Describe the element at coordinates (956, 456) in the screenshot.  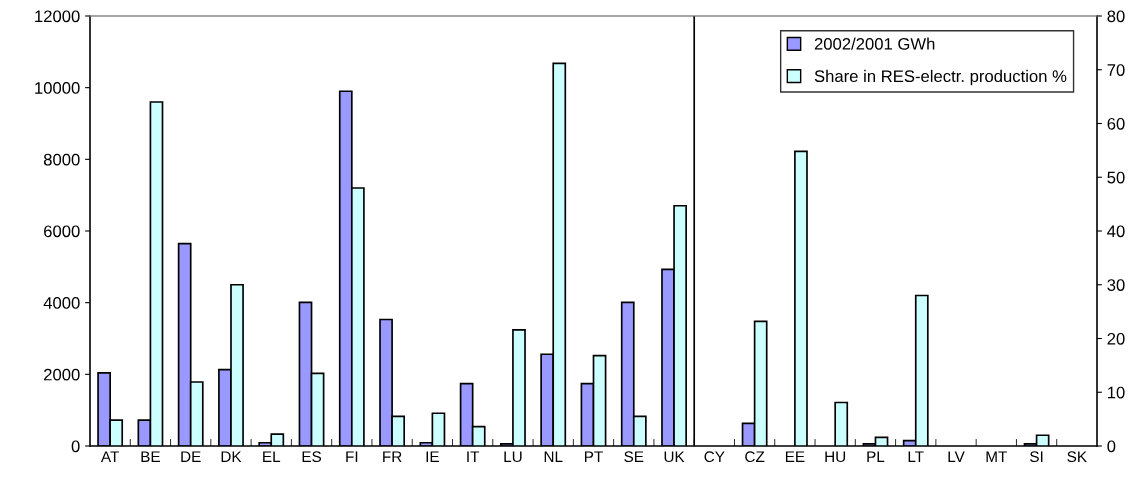
I see `x-tick-label: LV` at that location.